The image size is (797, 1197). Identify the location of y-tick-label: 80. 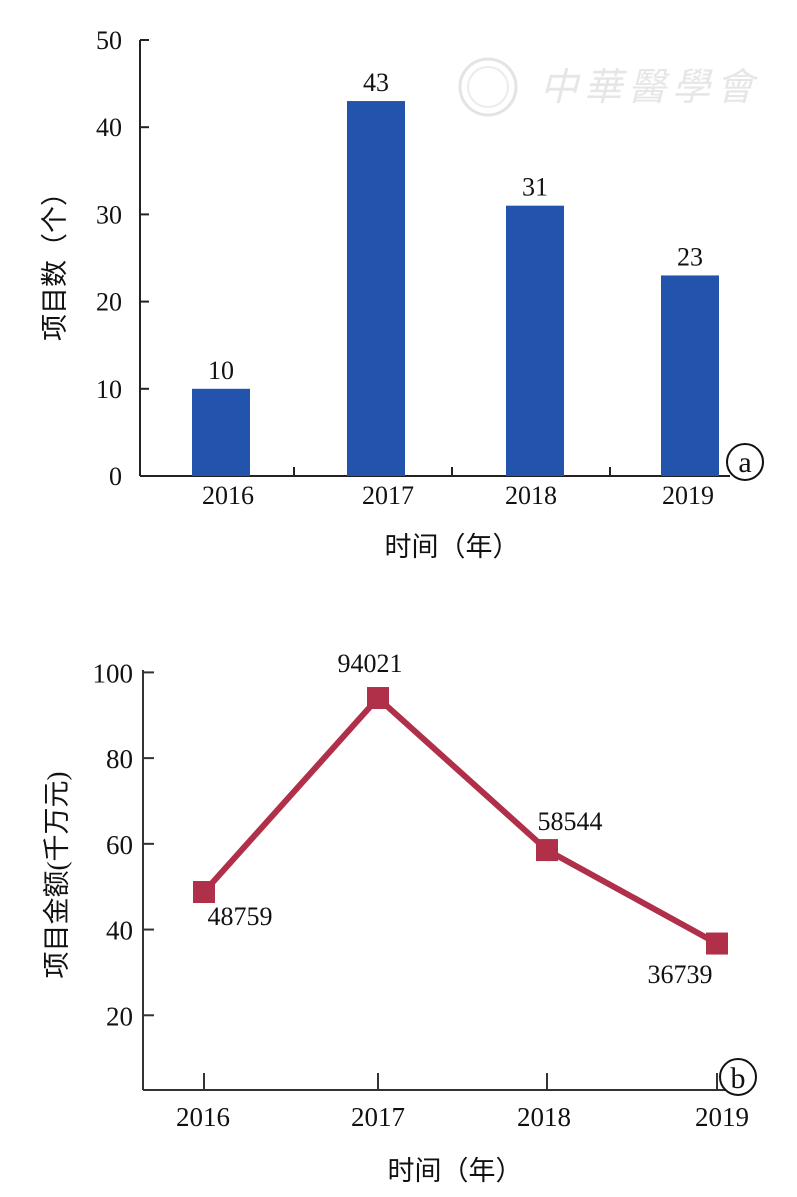
(119, 759).